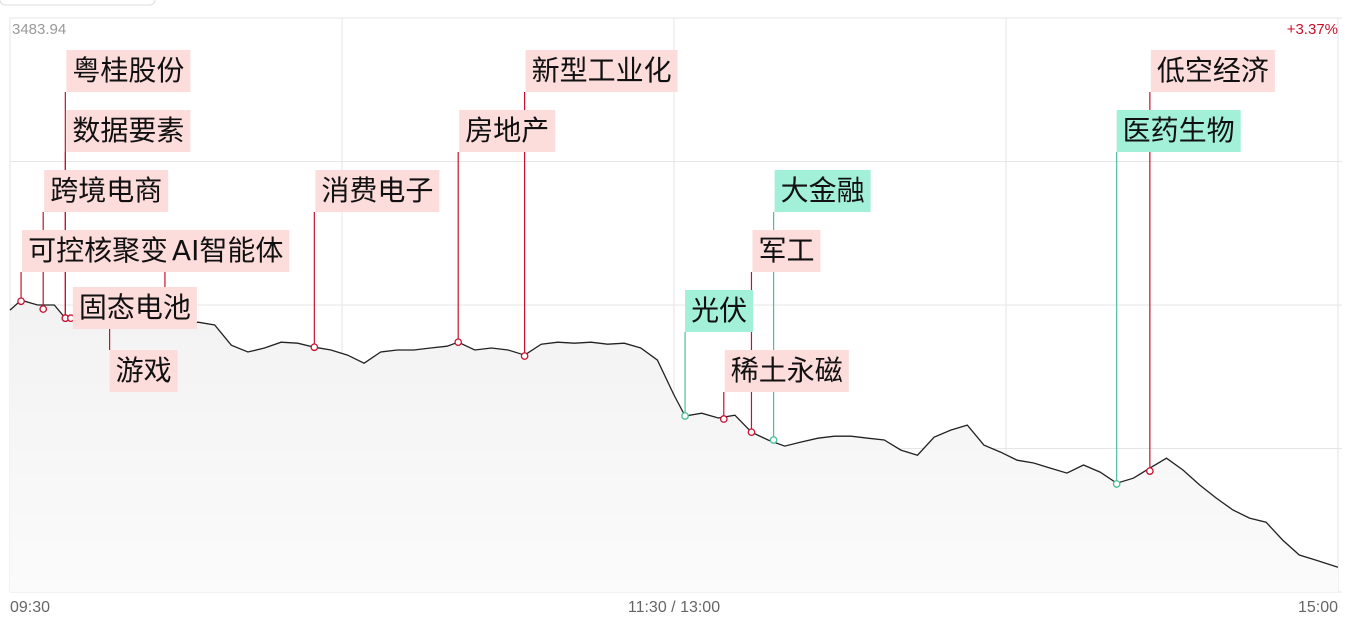 The image size is (1353, 627). I want to click on annotation-label: 稀土永磁, so click(787, 370).